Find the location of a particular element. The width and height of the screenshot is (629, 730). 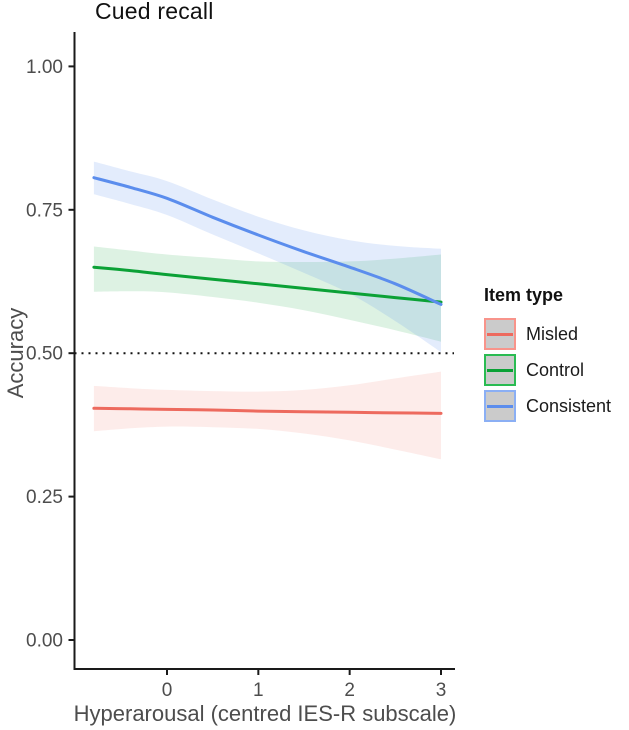

y-axis-title: Accuracy is located at coordinates (15, 353).